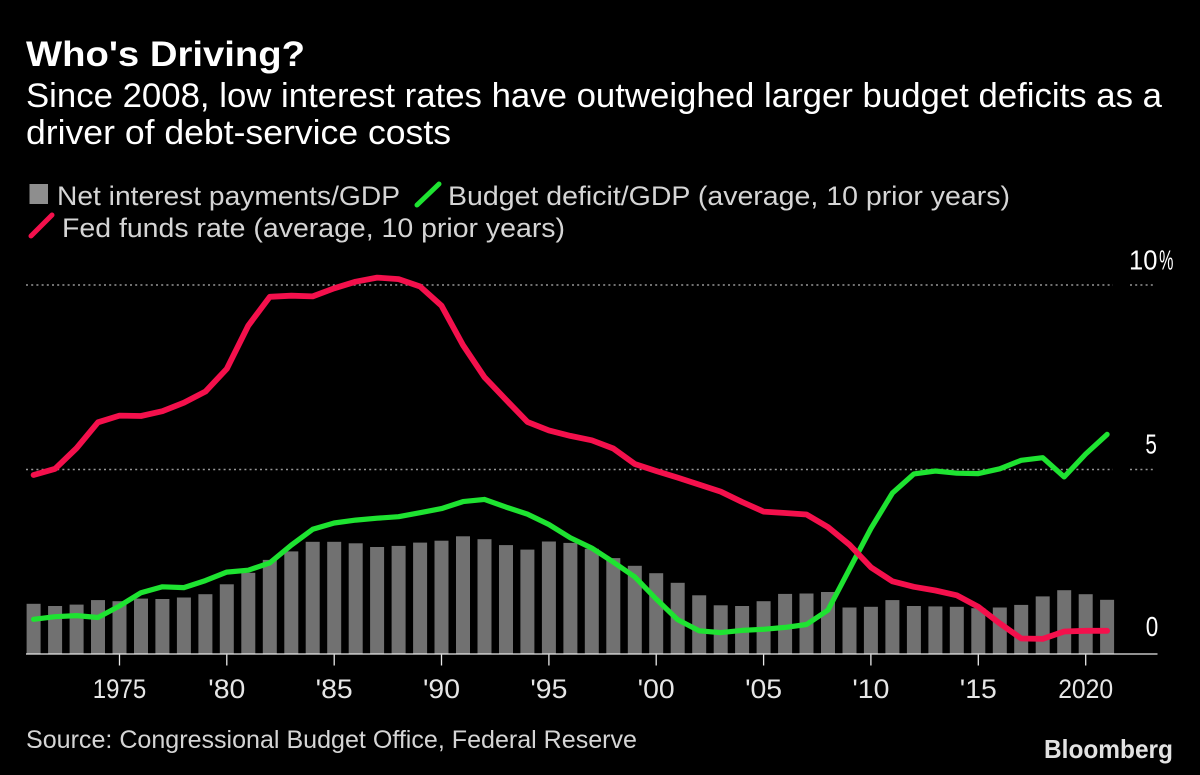 This screenshot has width=1200, height=775. What do you see at coordinates (441, 689) in the screenshot?
I see `svg-text: '90` at bounding box center [441, 689].